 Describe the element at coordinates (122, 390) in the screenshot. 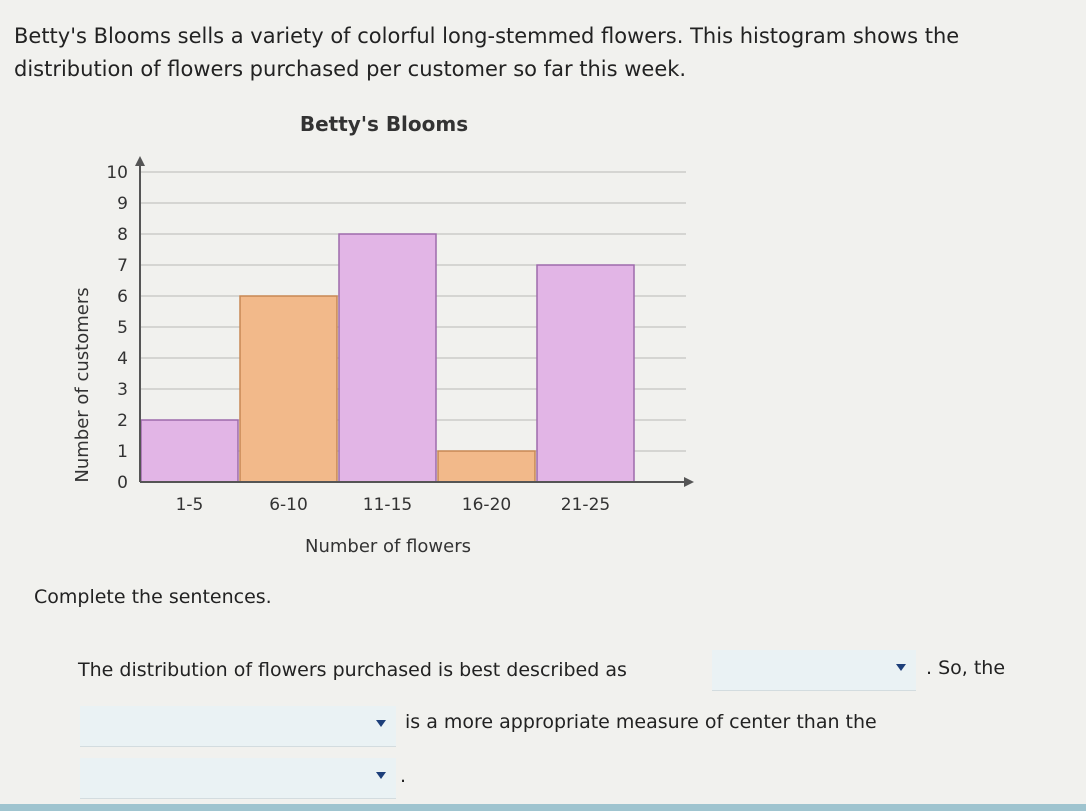

I see `y-tick-label: 3` at that location.